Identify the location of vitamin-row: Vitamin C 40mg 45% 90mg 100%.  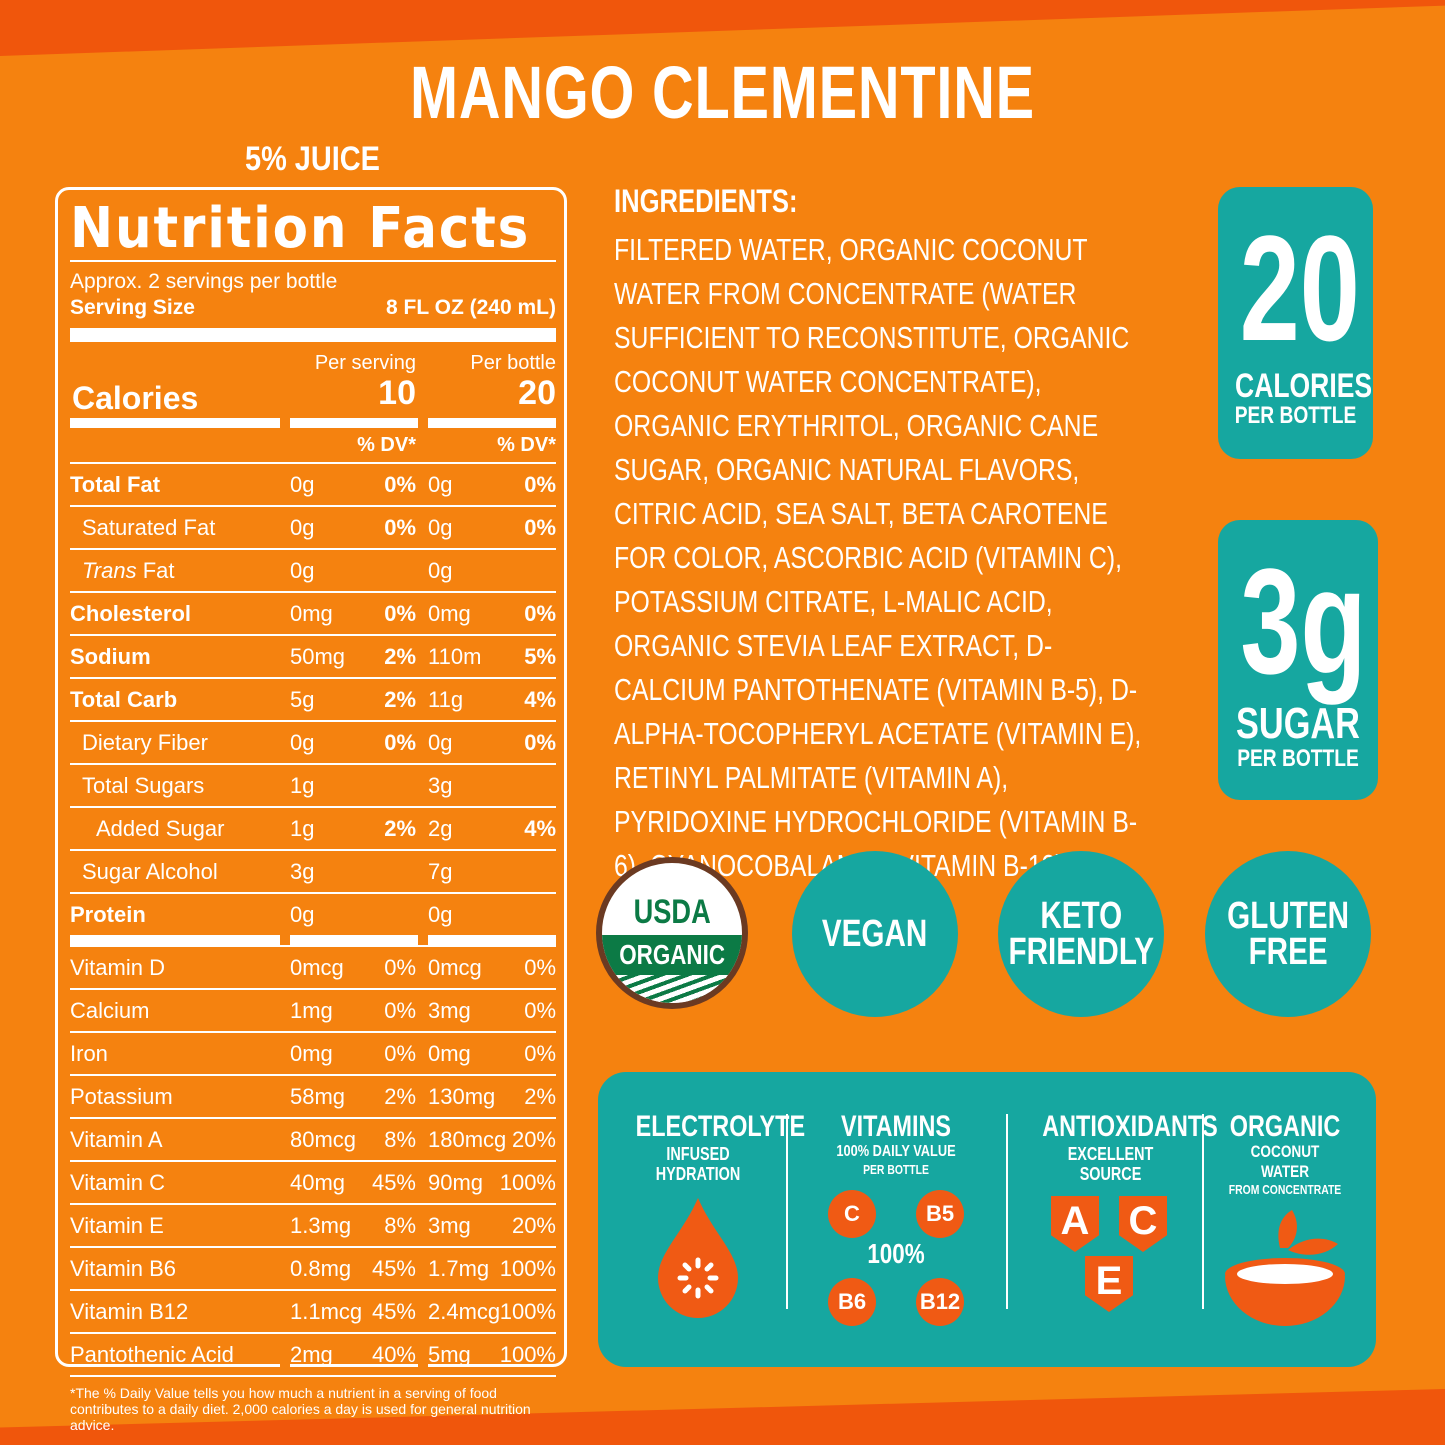
(313, 1181).